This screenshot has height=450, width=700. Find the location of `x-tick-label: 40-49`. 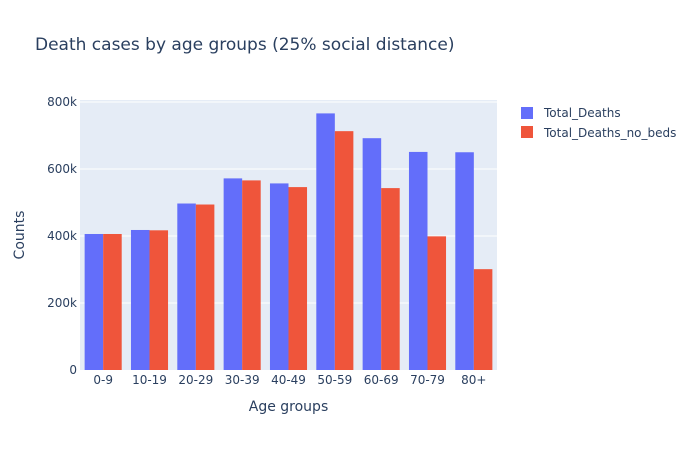

x-tick-label: 40-49 is located at coordinates (288, 380).